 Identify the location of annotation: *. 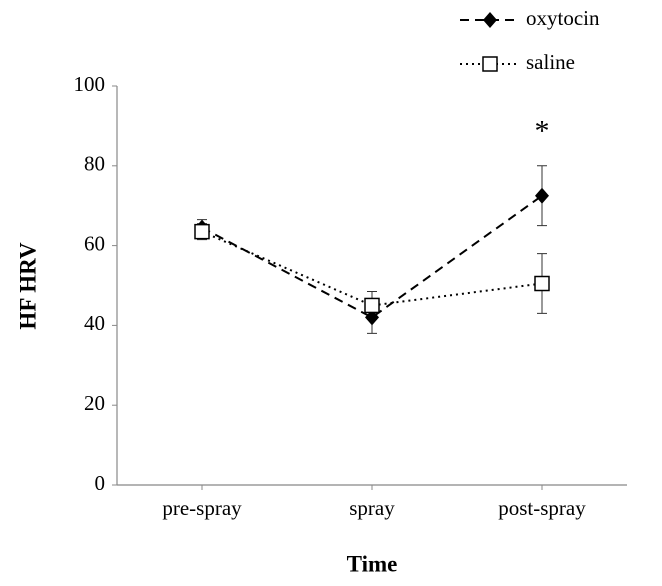
(542, 131).